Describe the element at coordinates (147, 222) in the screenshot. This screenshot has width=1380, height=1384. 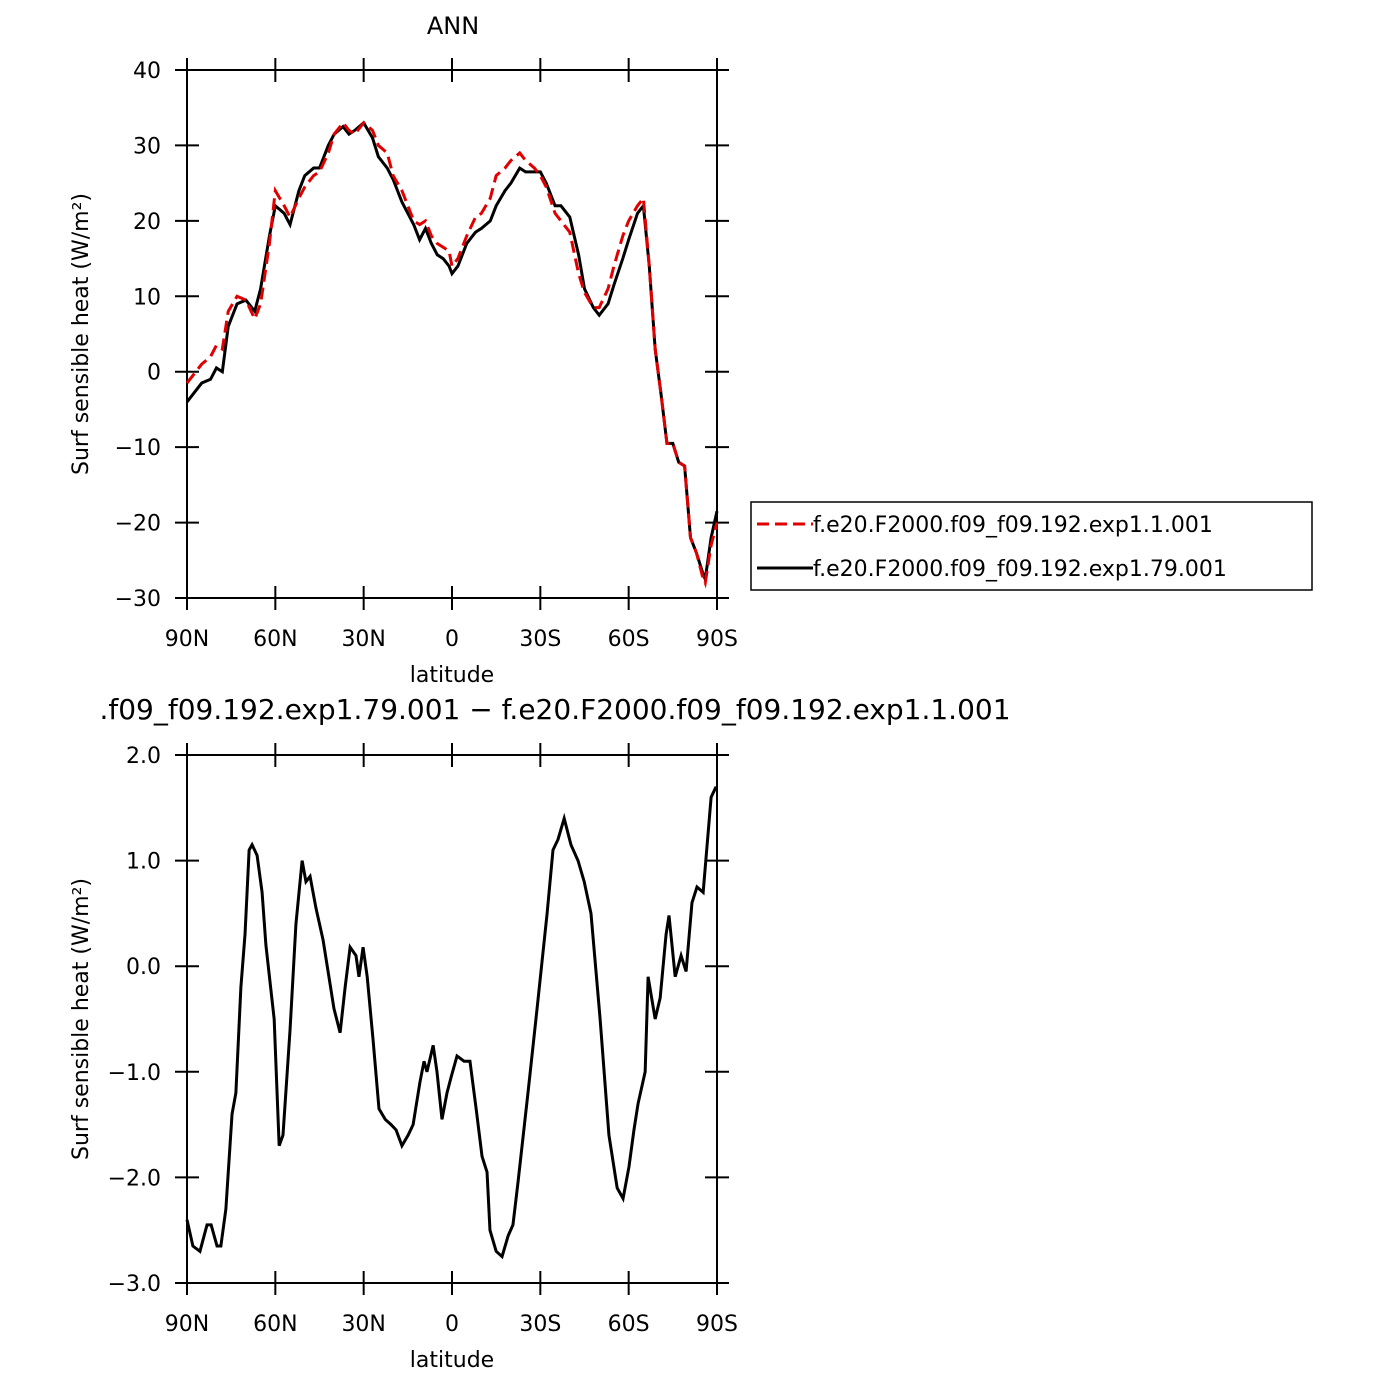
I see `y-tick-label: 20` at that location.